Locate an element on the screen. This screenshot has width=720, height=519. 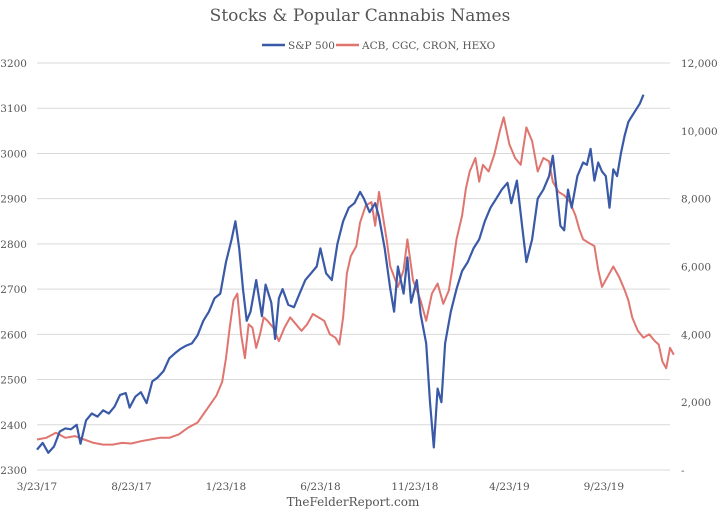
y-left-tick-label: 2800 is located at coordinates (13, 245).